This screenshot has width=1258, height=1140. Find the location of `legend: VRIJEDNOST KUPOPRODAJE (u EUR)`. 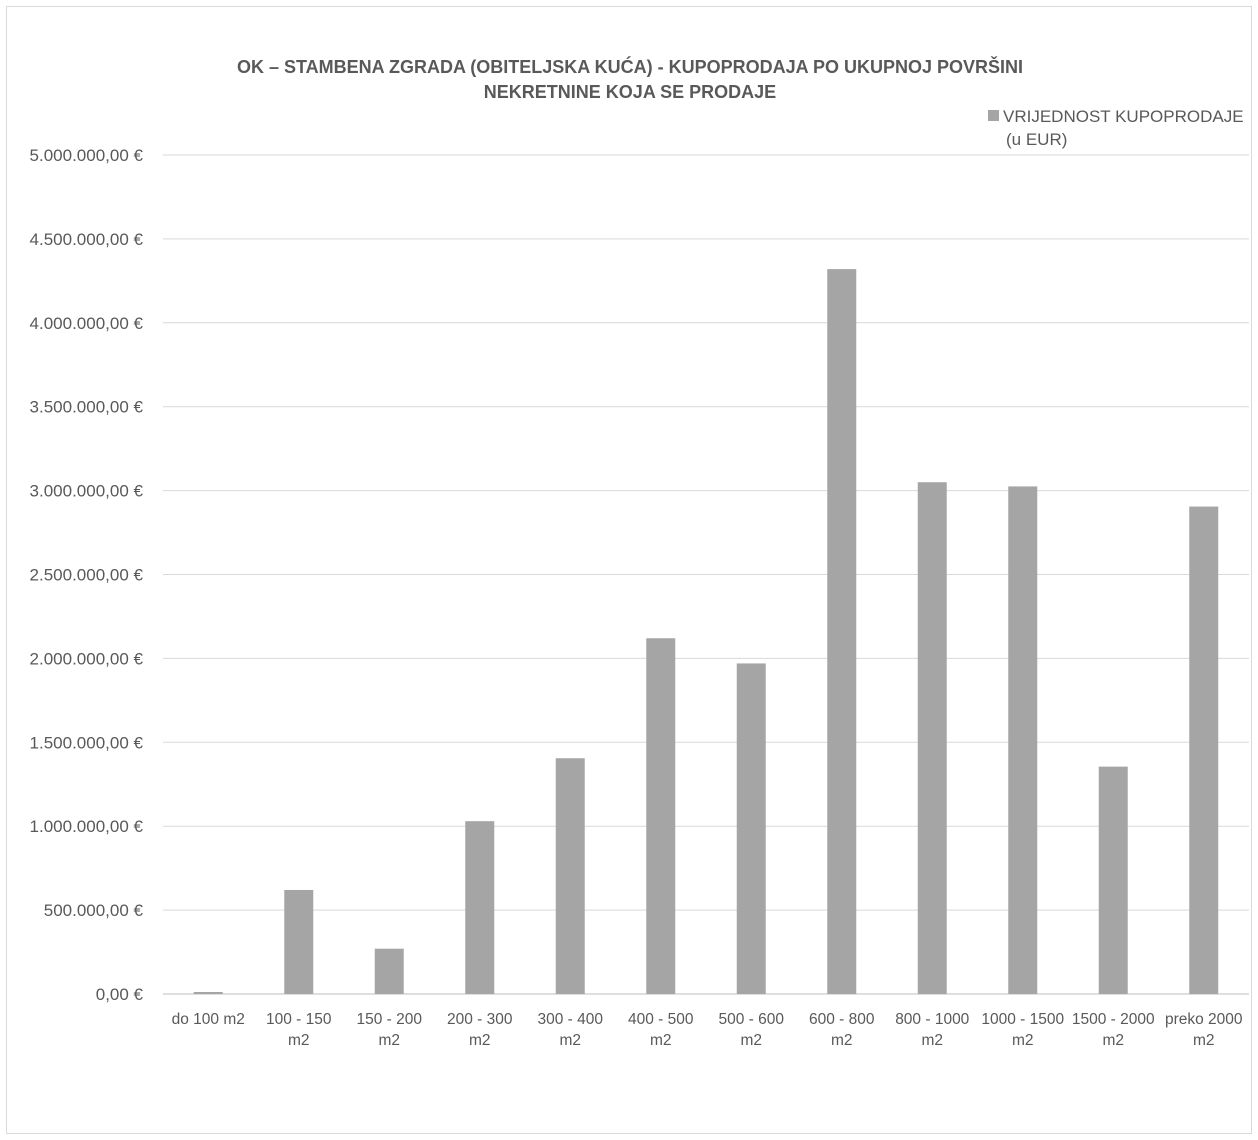

legend: VRIJEDNOST KUPOPRODAJE (u EUR) is located at coordinates (1122, 128).